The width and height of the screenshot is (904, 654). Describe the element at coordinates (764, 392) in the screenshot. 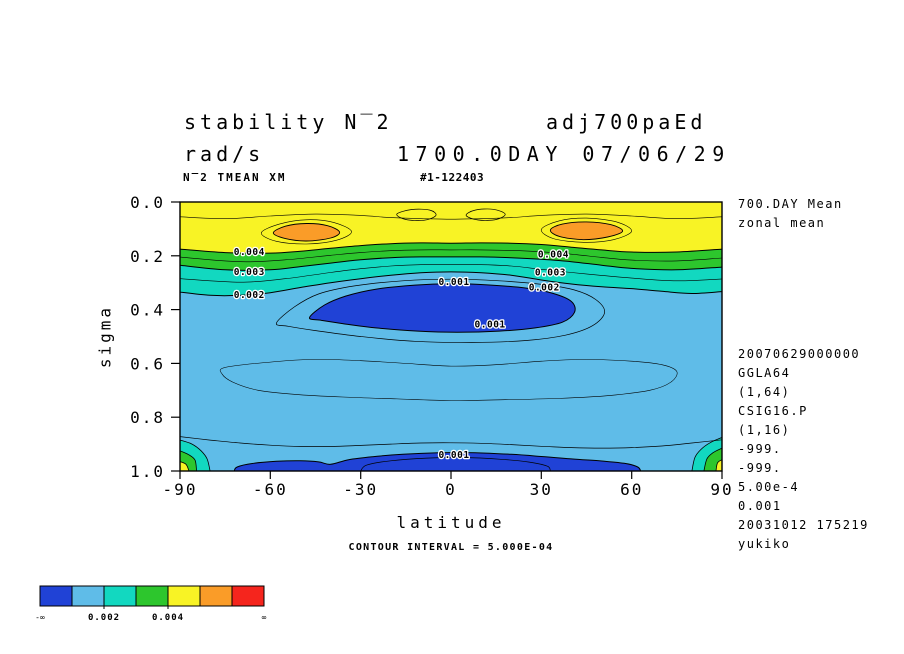

I see `side-info-line: (1,64)` at that location.